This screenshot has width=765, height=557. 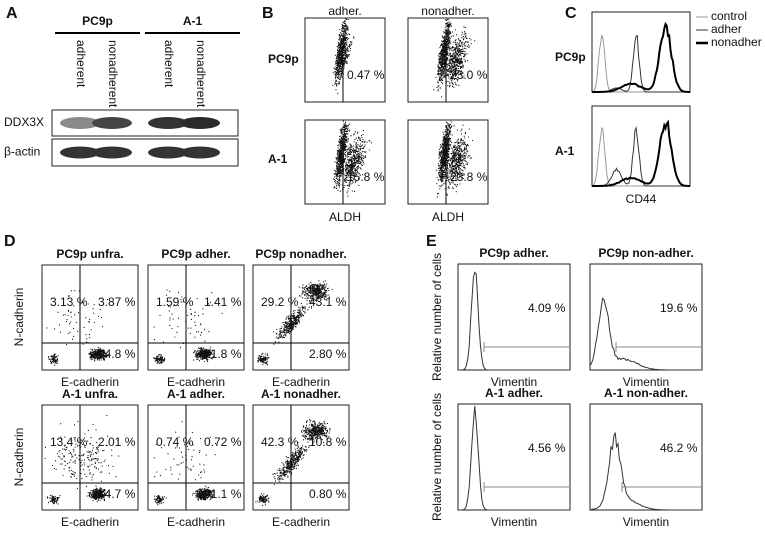 I want to click on quadrant-value: 74.7 %, so click(x=117, y=494).